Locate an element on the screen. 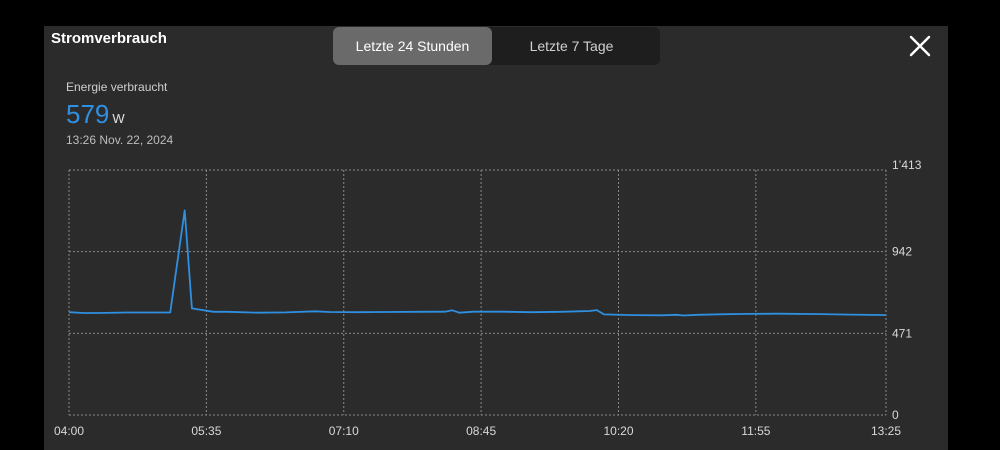 The image size is (1000, 450). x-tick-label: 05:35 is located at coordinates (206, 431).